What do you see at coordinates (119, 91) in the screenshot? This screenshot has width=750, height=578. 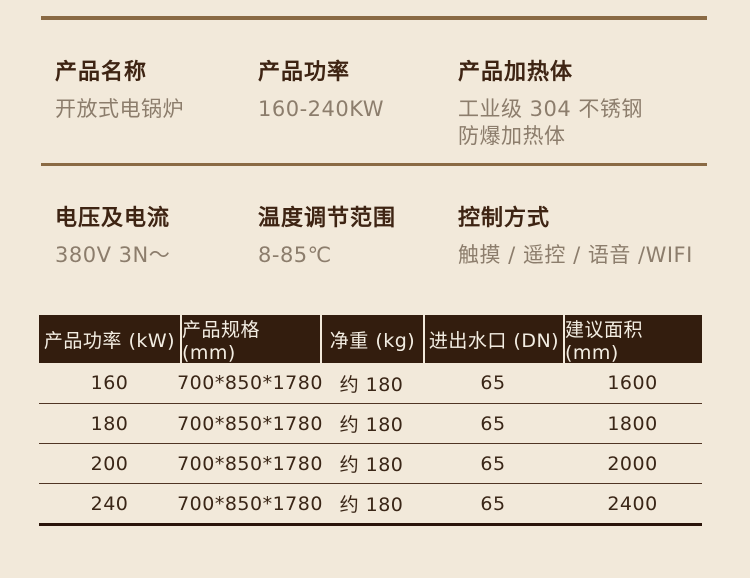 I see `spec-product-name: 产品名称 开放式电锅炉` at bounding box center [119, 91].